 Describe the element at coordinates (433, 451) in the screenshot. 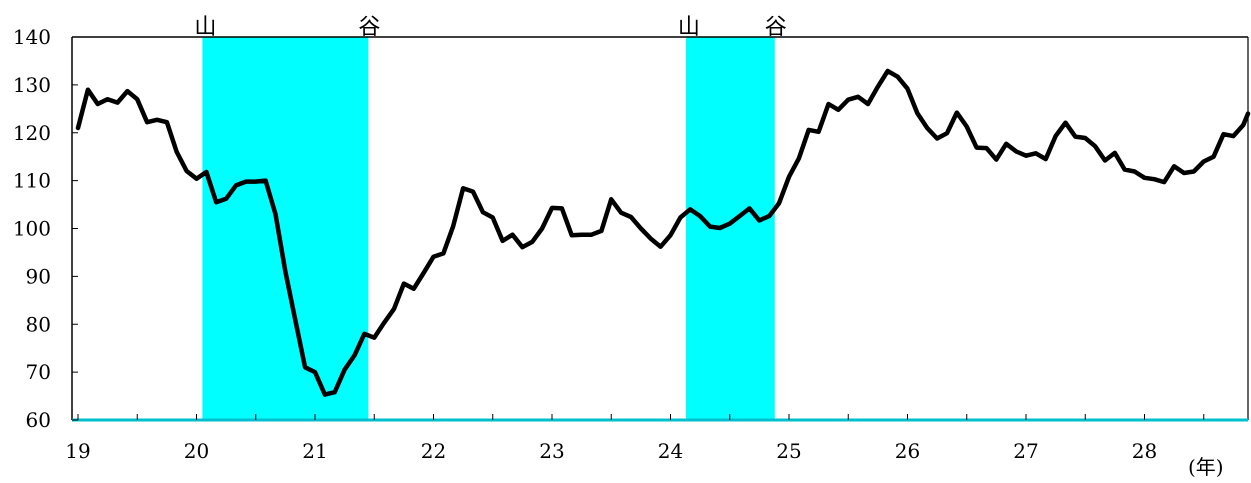

I see `x-tick-label-22: 22` at that location.